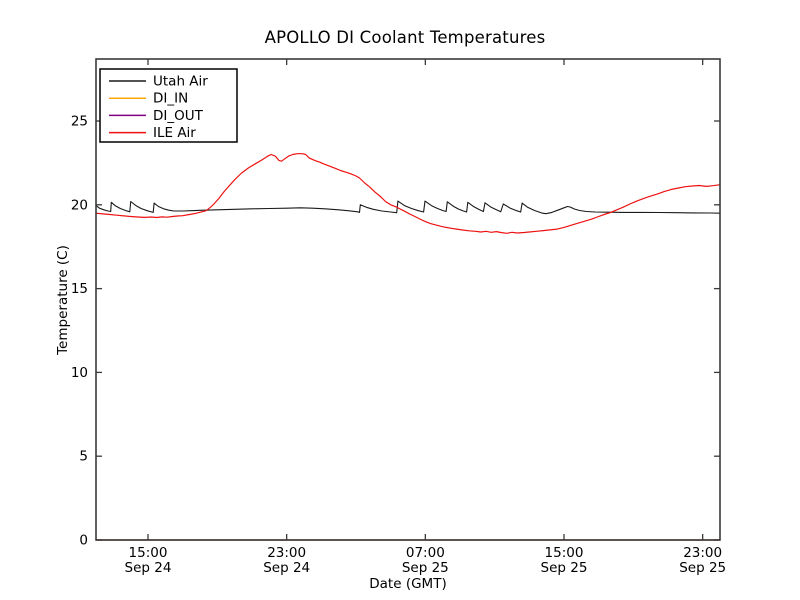 The height and width of the screenshot is (600, 800). I want to click on y-tick-label: 5, so click(83, 457).